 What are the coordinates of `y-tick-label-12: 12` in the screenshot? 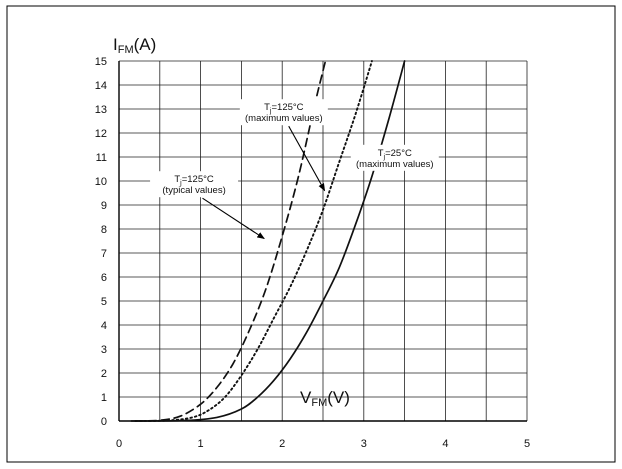 It's located at (101, 134).